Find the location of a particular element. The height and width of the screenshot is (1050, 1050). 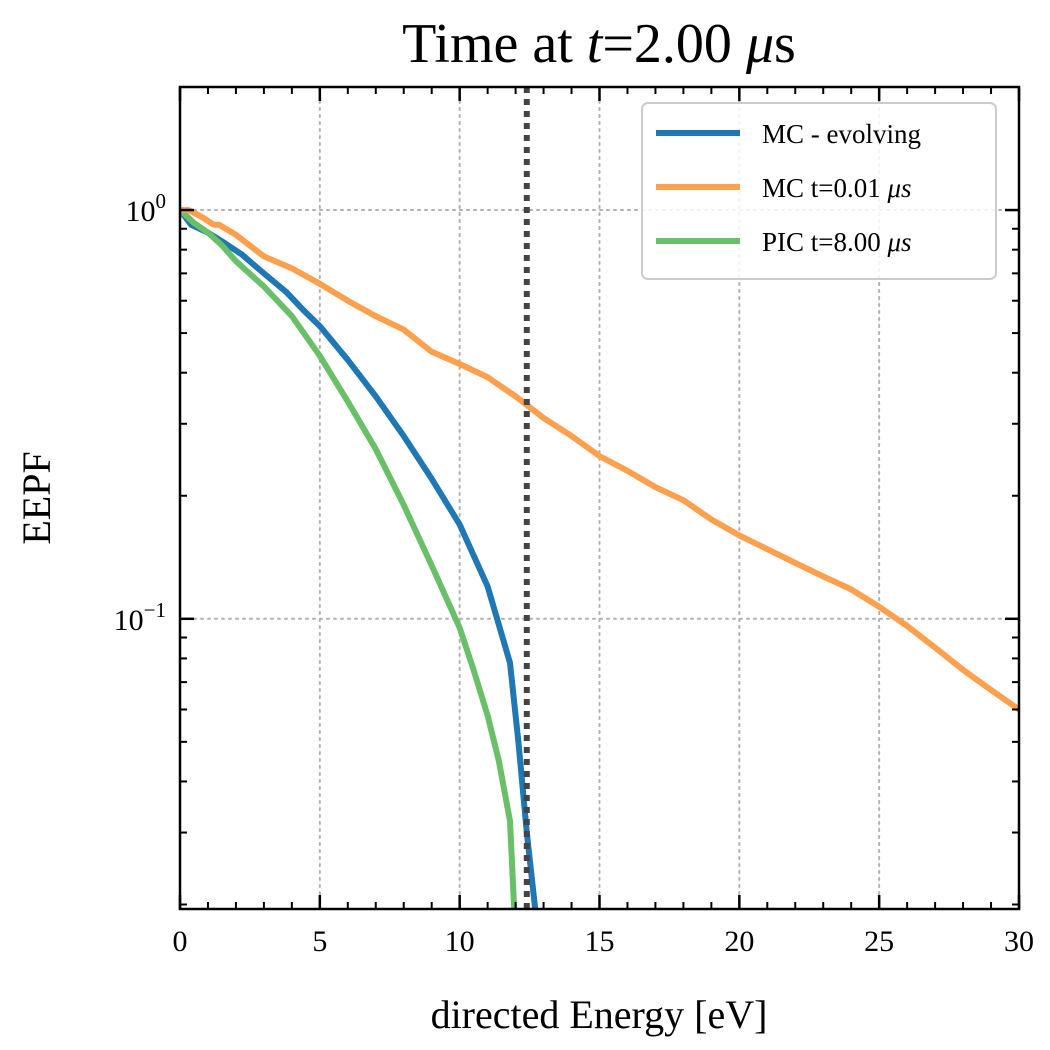

x-tick-label: 15 is located at coordinates (600, 941).